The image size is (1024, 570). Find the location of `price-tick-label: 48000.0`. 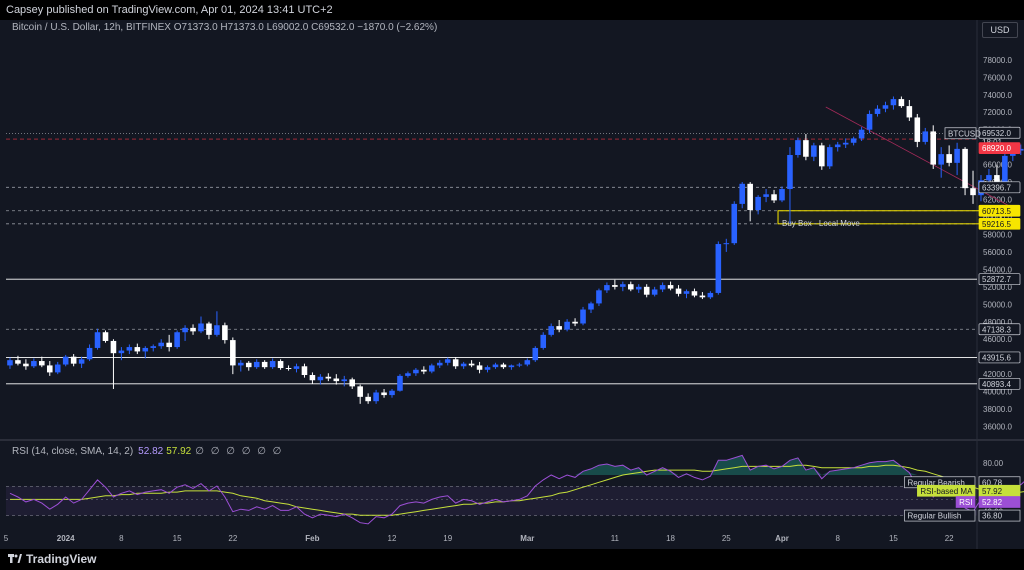

price-tick-label: 48000.0 is located at coordinates (997, 322).